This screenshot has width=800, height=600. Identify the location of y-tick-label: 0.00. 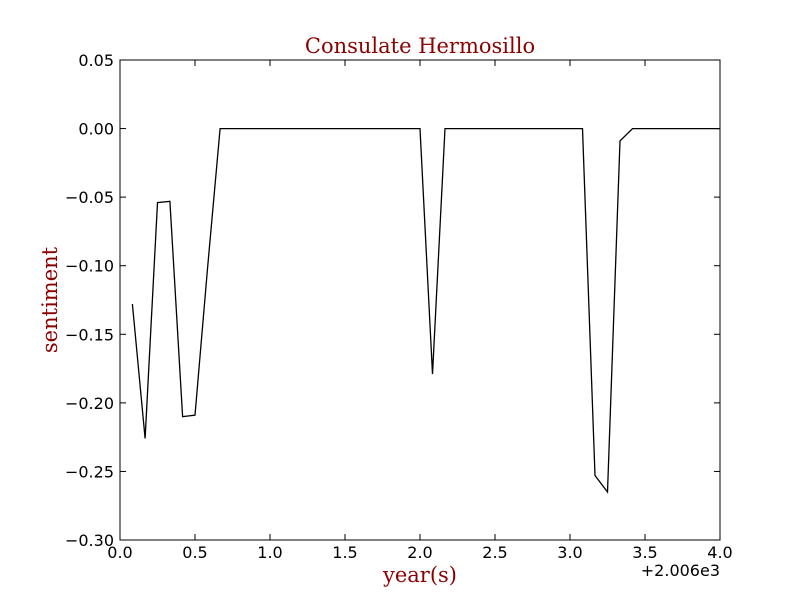
(96, 129).